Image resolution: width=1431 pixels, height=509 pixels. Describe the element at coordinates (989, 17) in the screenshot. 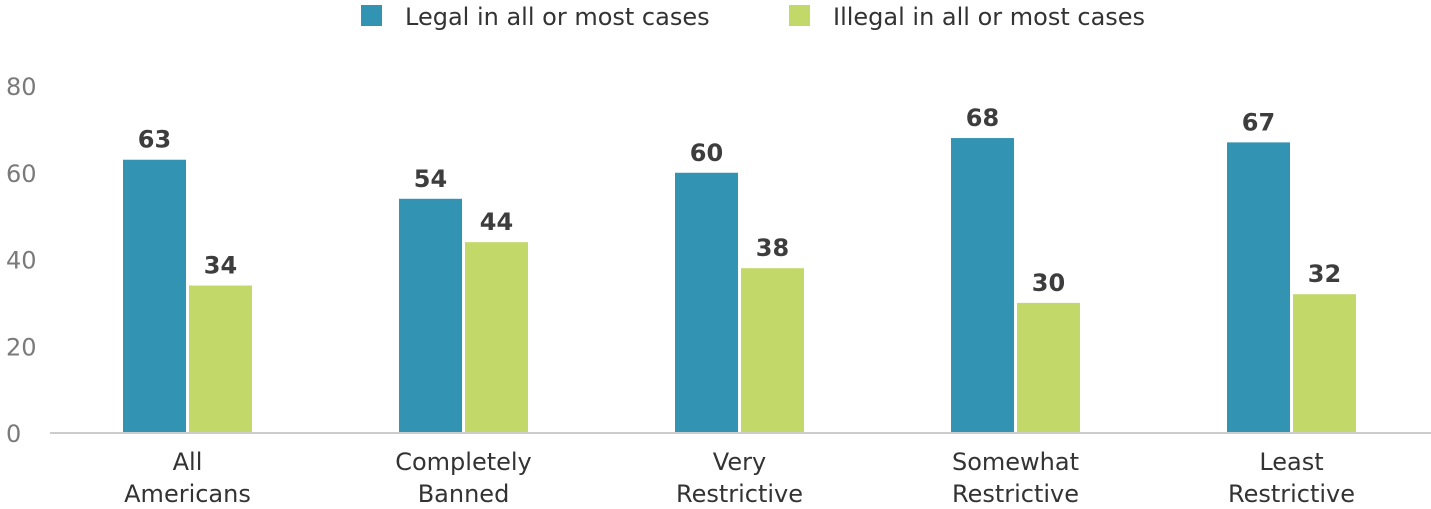

I see `legend-label-illegal: Illegal in all or most cases` at that location.